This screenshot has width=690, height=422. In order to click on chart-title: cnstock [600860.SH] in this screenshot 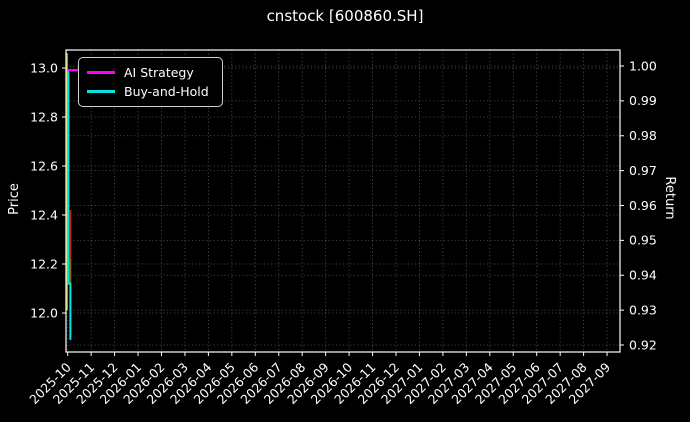, I will do `click(345, 16)`.